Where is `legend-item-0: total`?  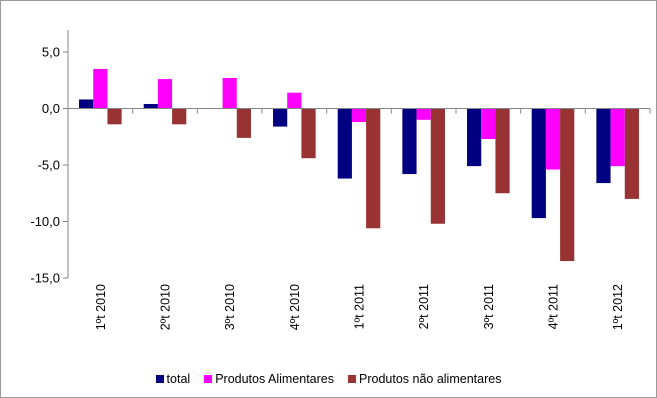
legend-item-0: total is located at coordinates (173, 379).